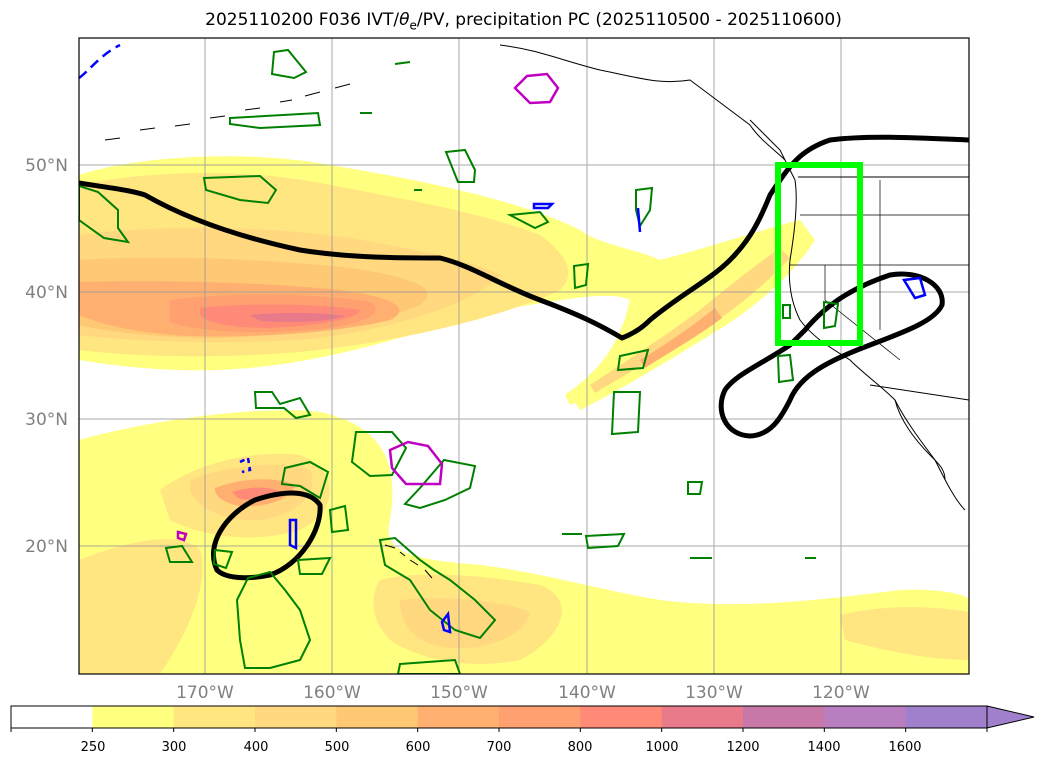 The image size is (1047, 767). What do you see at coordinates (46, 293) in the screenshot?
I see `lat-tick-label: 40°N` at bounding box center [46, 293].